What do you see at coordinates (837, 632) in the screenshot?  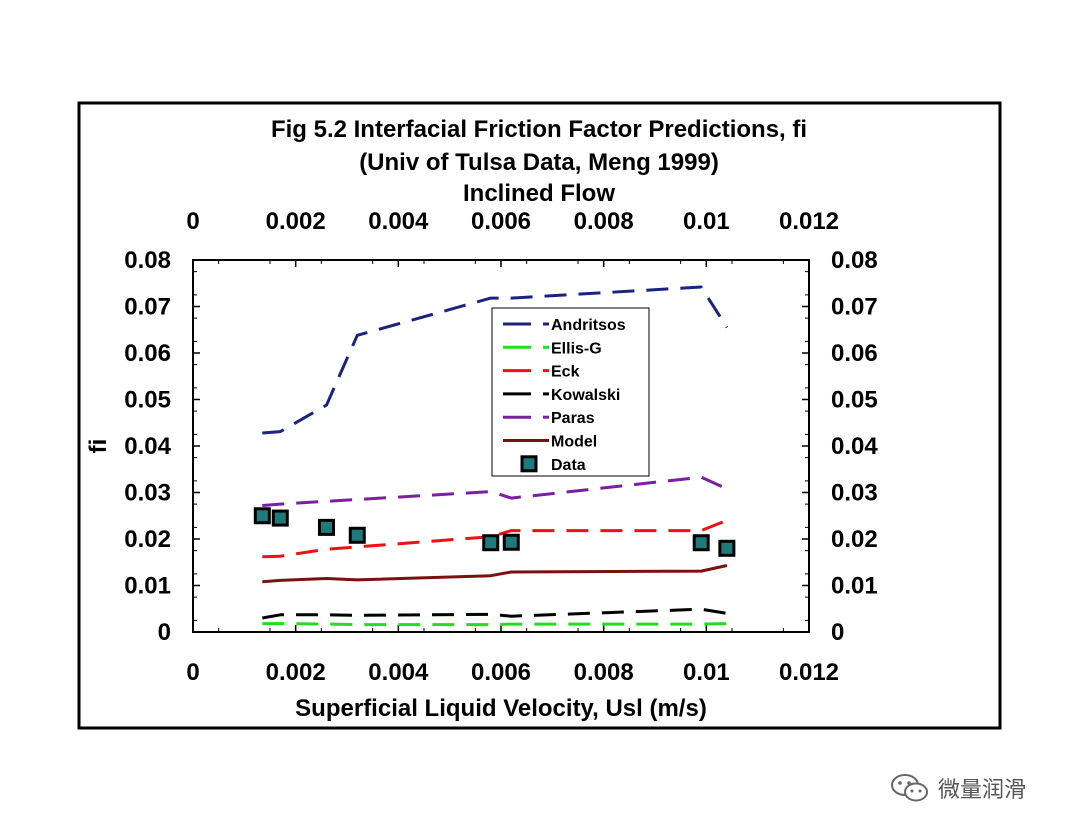 I see `y-tick-label-right: 0` at bounding box center [837, 632].